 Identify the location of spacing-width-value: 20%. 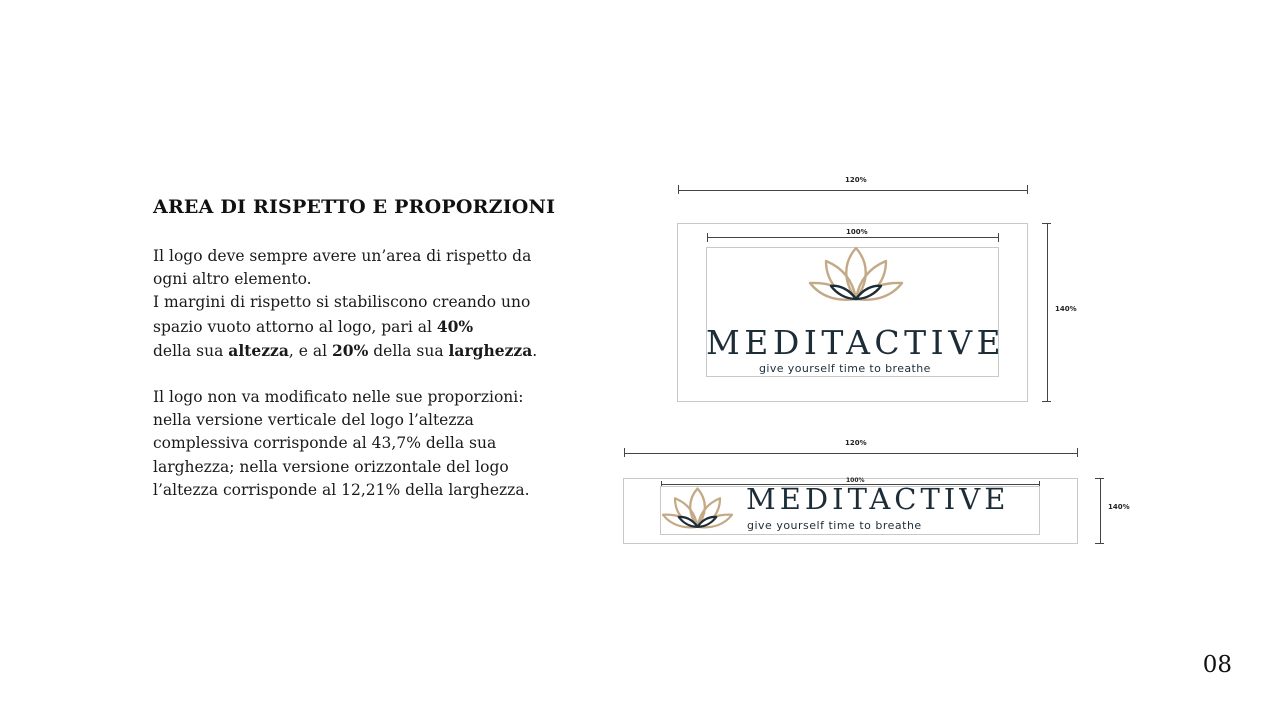
(350, 350).